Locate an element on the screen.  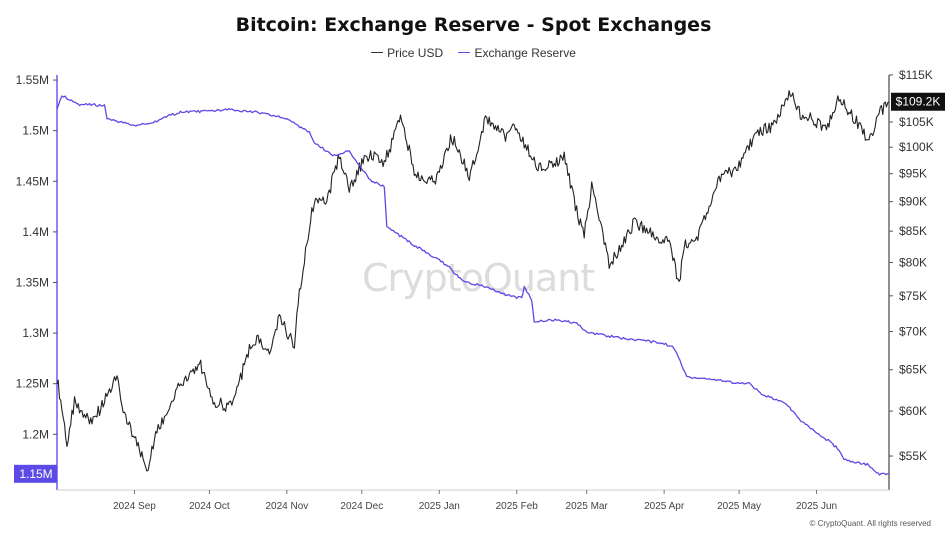
legend-swatch-reserve is located at coordinates (464, 53).